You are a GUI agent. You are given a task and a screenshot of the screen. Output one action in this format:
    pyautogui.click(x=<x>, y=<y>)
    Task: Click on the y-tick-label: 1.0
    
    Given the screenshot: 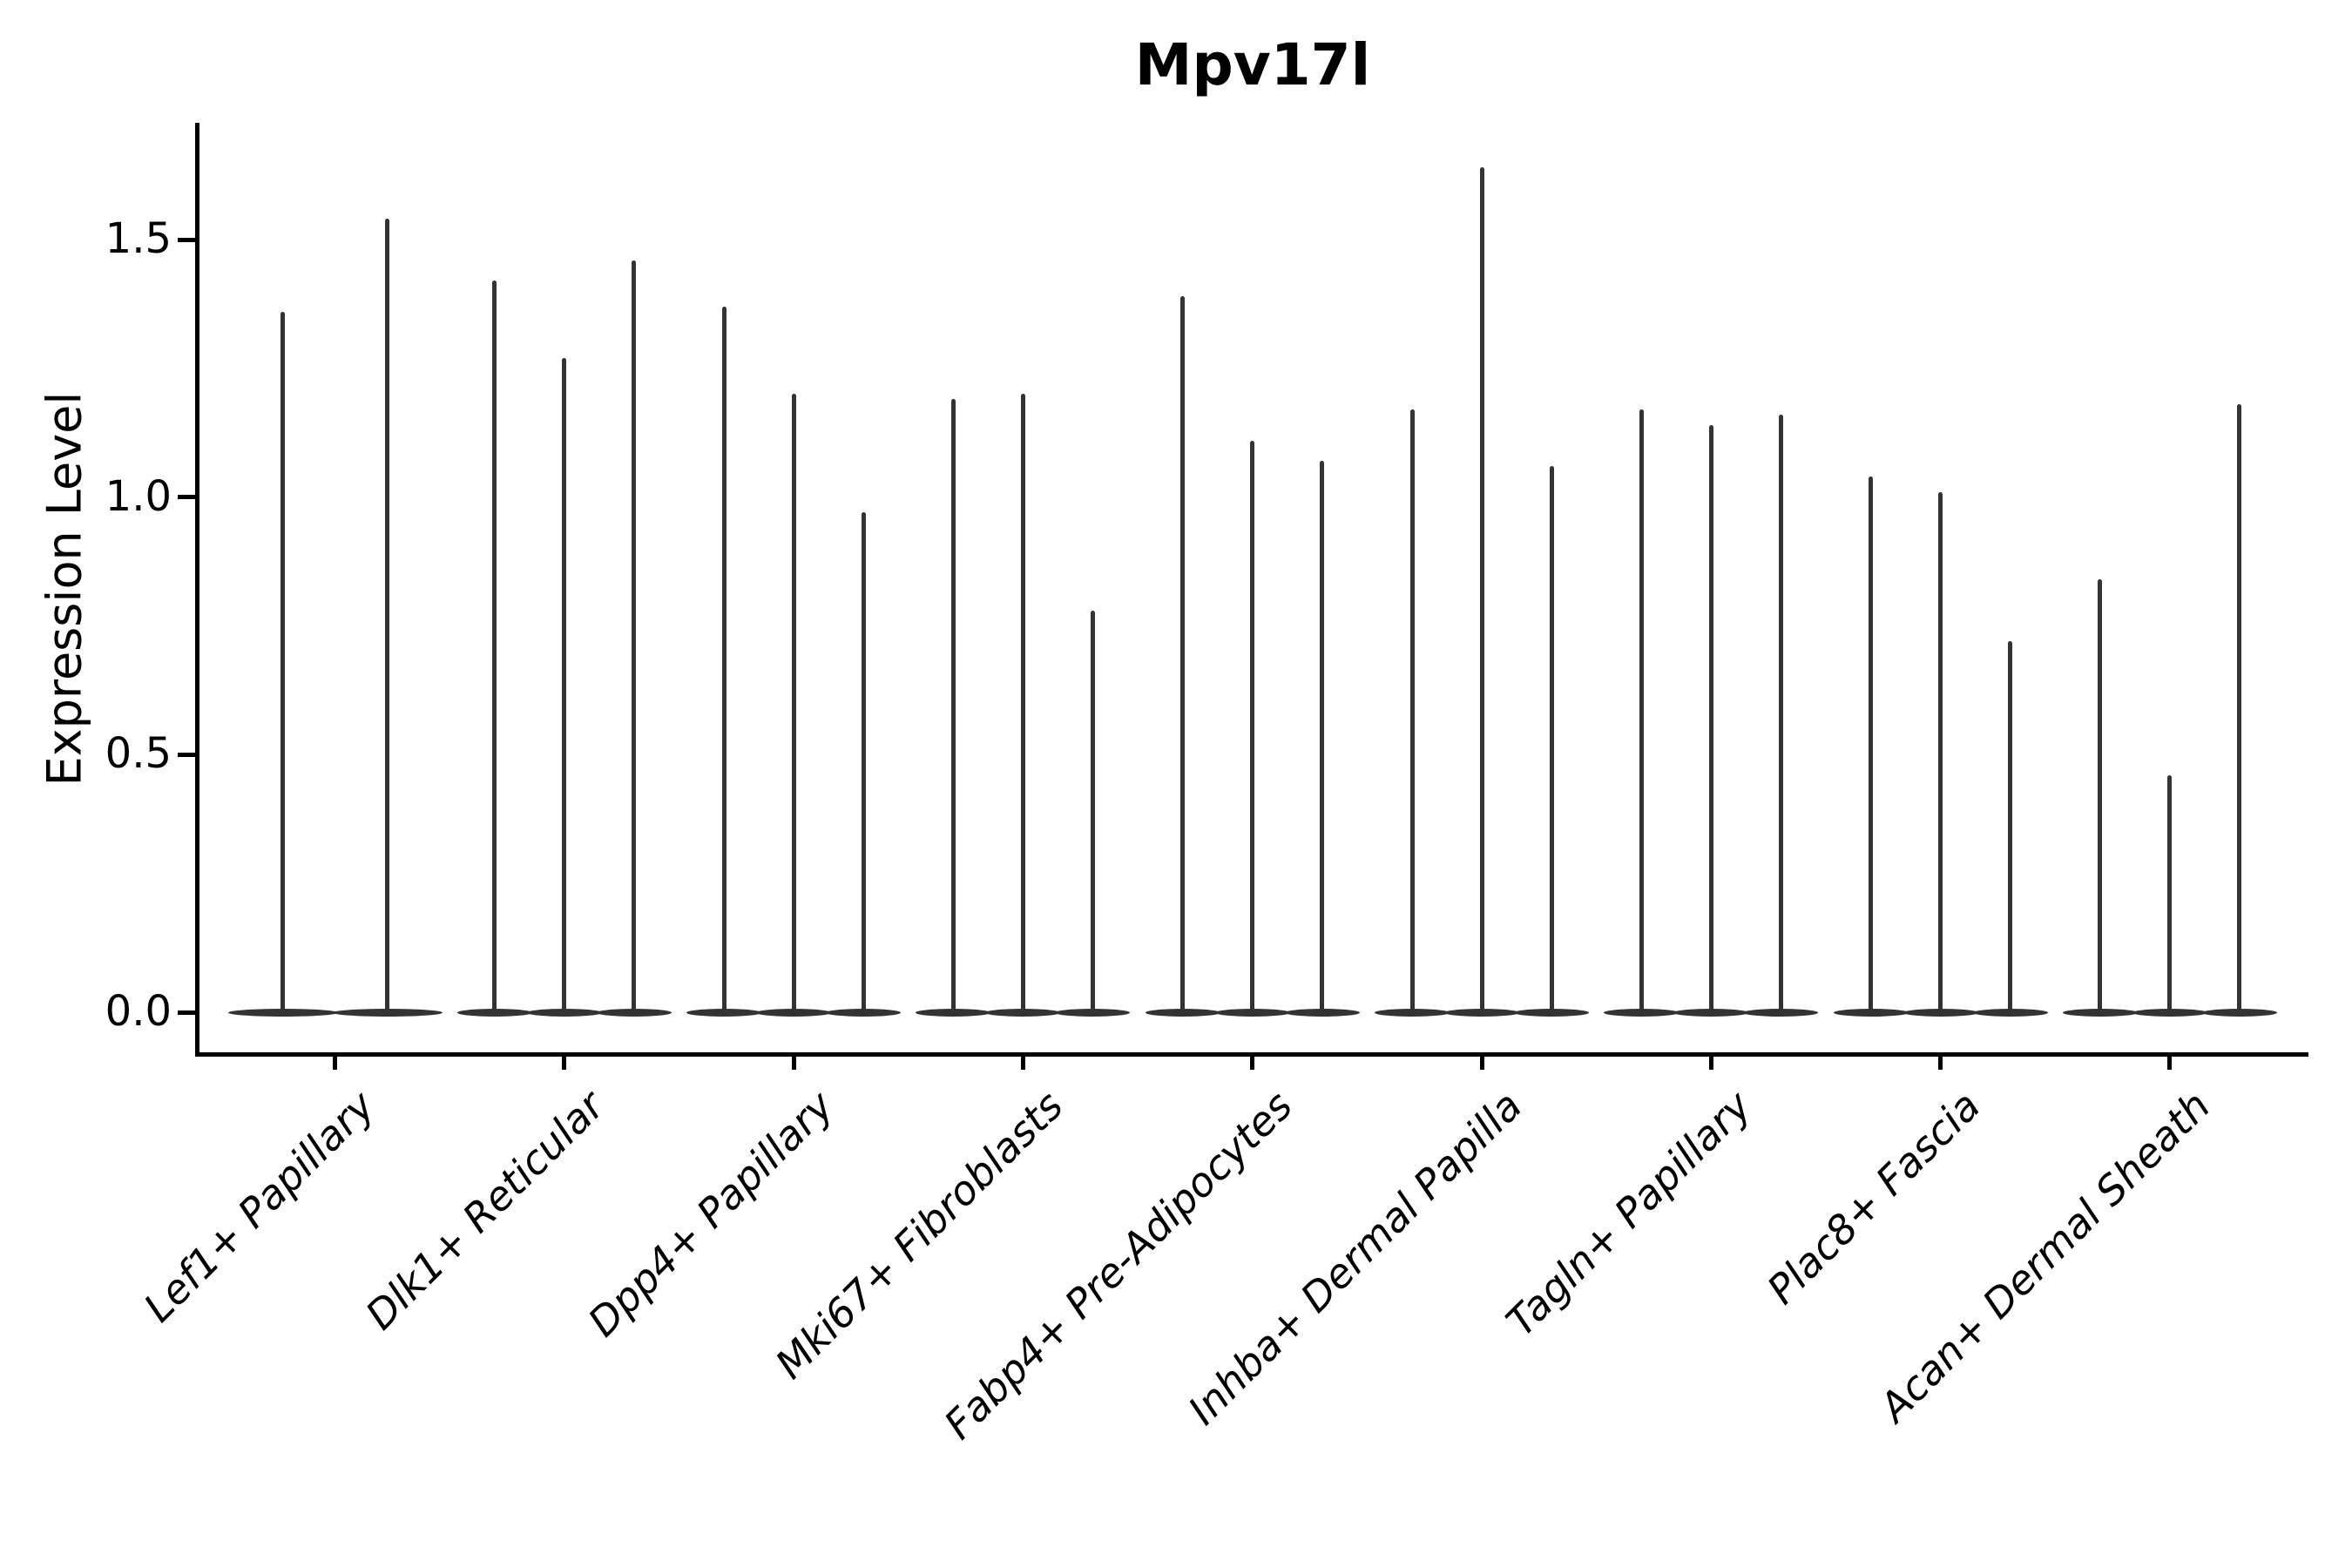 What is the action you would take?
    pyautogui.click(x=138, y=496)
    